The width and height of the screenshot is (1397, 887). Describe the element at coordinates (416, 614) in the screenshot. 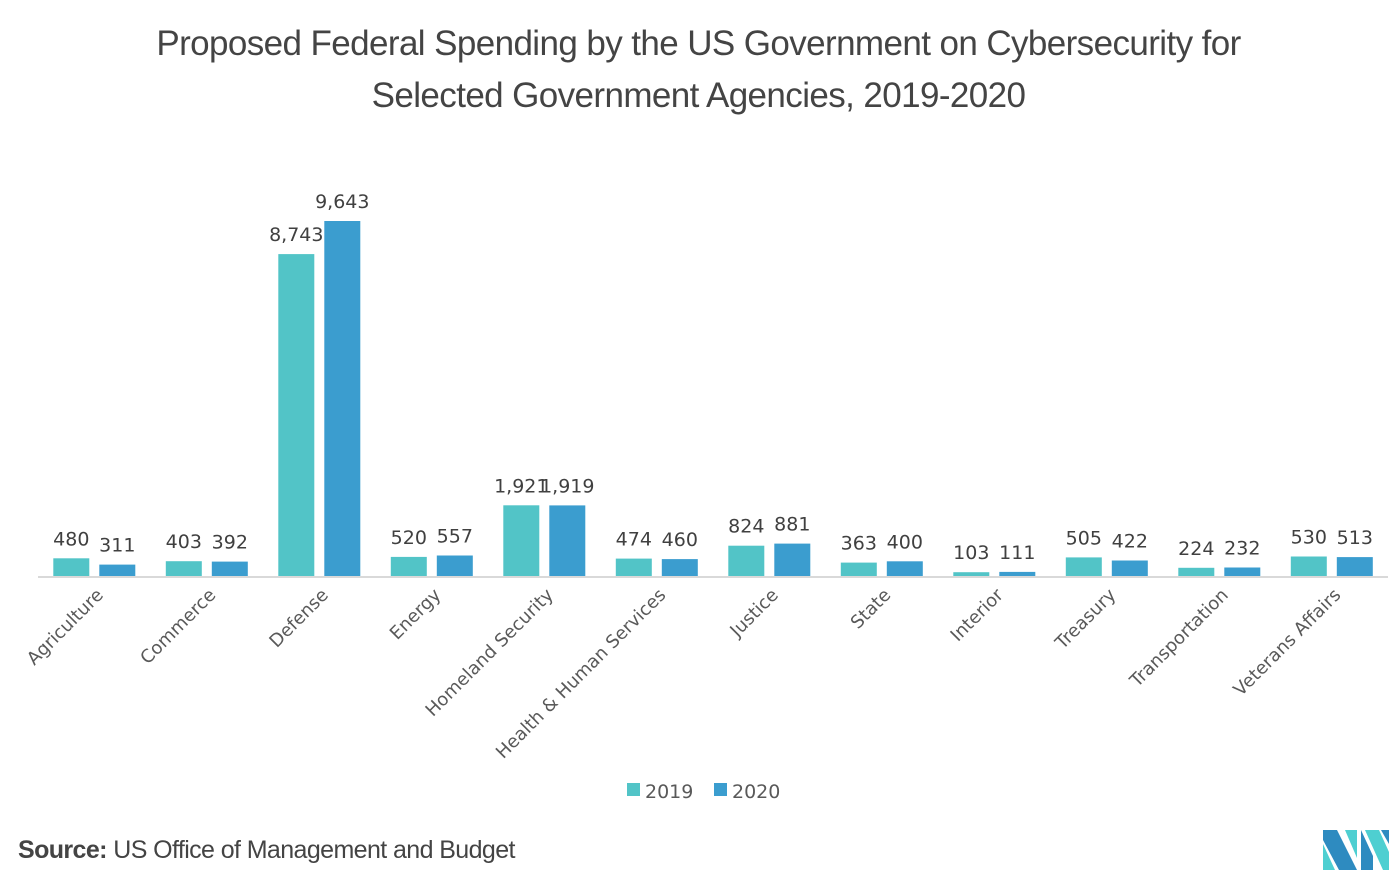

I see `category-label-energy: Energy` at that location.